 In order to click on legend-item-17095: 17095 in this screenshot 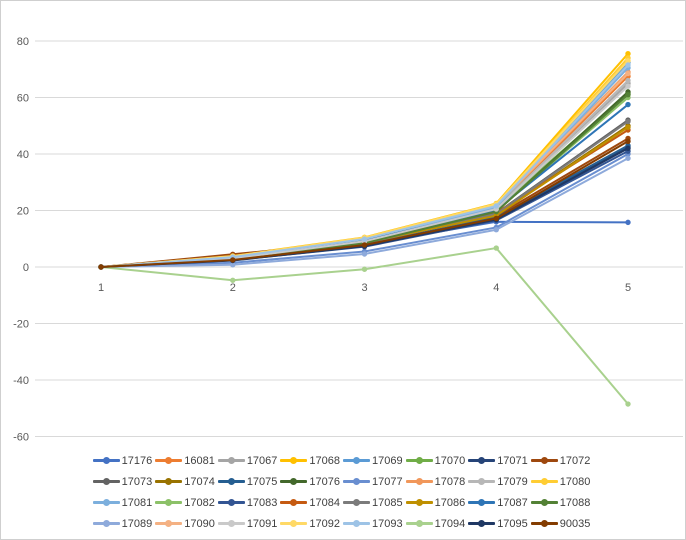, I will do `click(499, 523)`.